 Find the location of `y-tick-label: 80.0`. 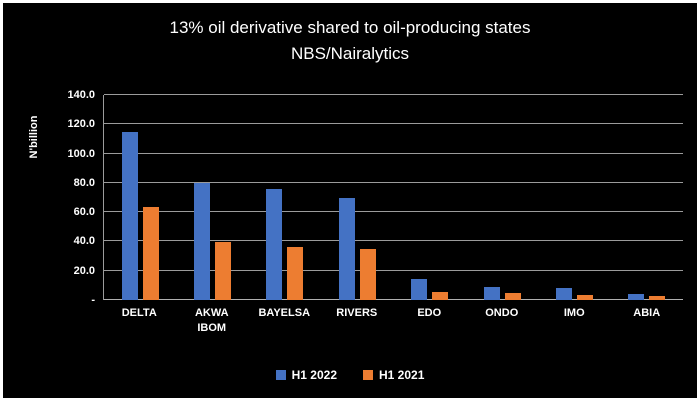

y-tick-label: 80.0 is located at coordinates (84, 182).